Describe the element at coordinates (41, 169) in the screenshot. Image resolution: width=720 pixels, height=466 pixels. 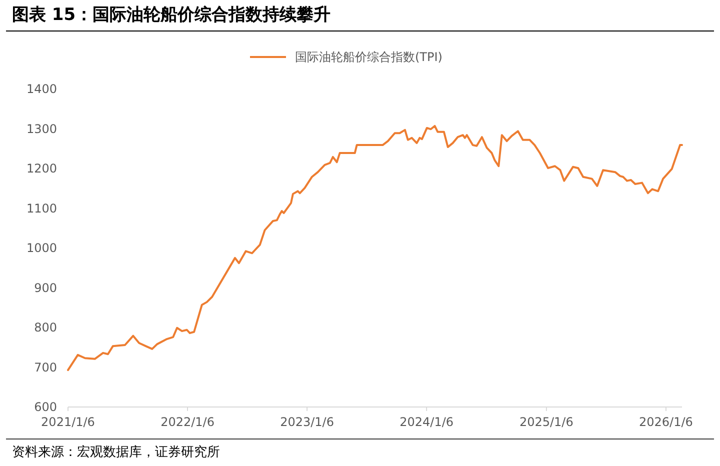
I see `y-tick-label: 1200` at that location.